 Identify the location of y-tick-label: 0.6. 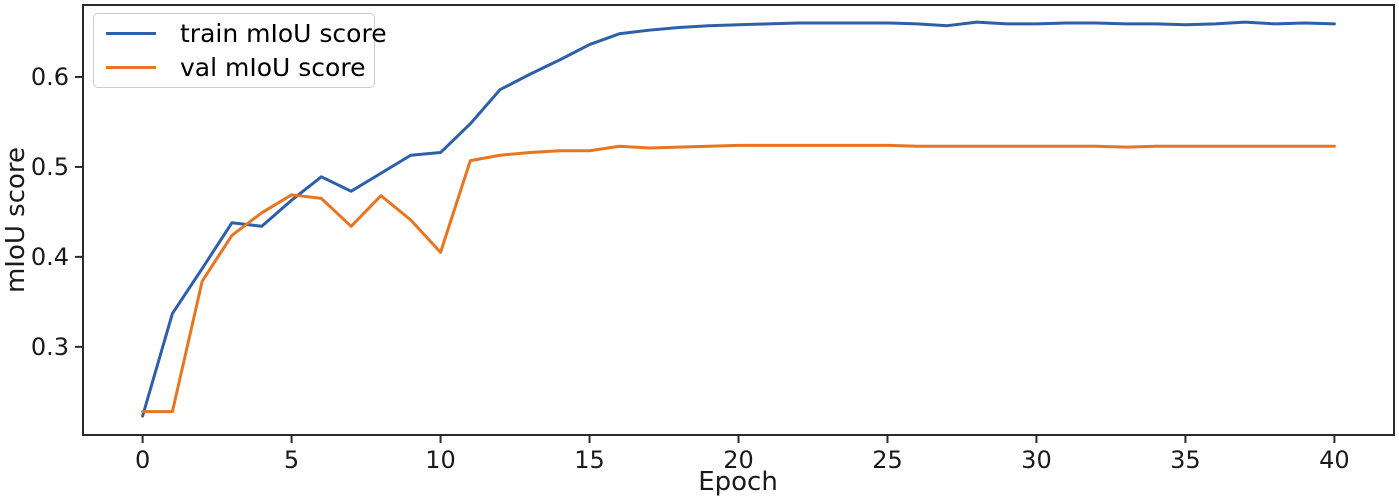
(50, 77).